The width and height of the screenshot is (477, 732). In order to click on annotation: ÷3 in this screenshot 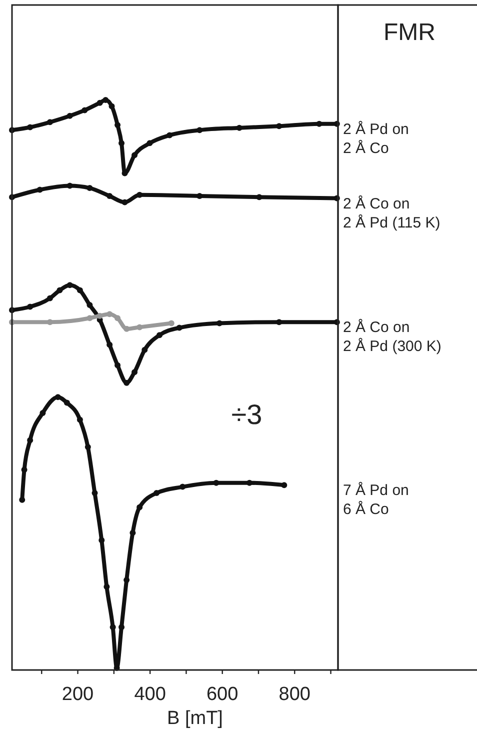, I will do `click(246, 414)`.